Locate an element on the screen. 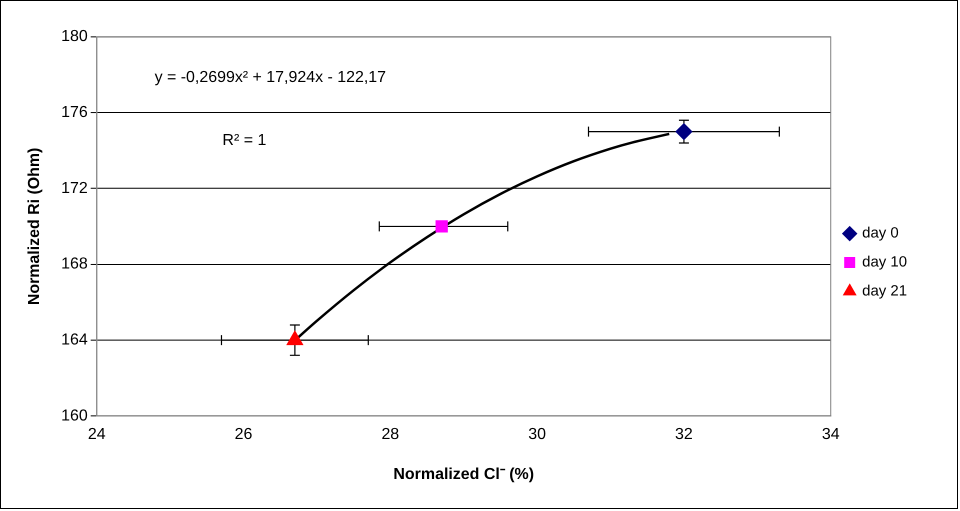 The height and width of the screenshot is (511, 960). annotation: y = -0,2699x² + 17,924x - 122,17 is located at coordinates (270, 77).